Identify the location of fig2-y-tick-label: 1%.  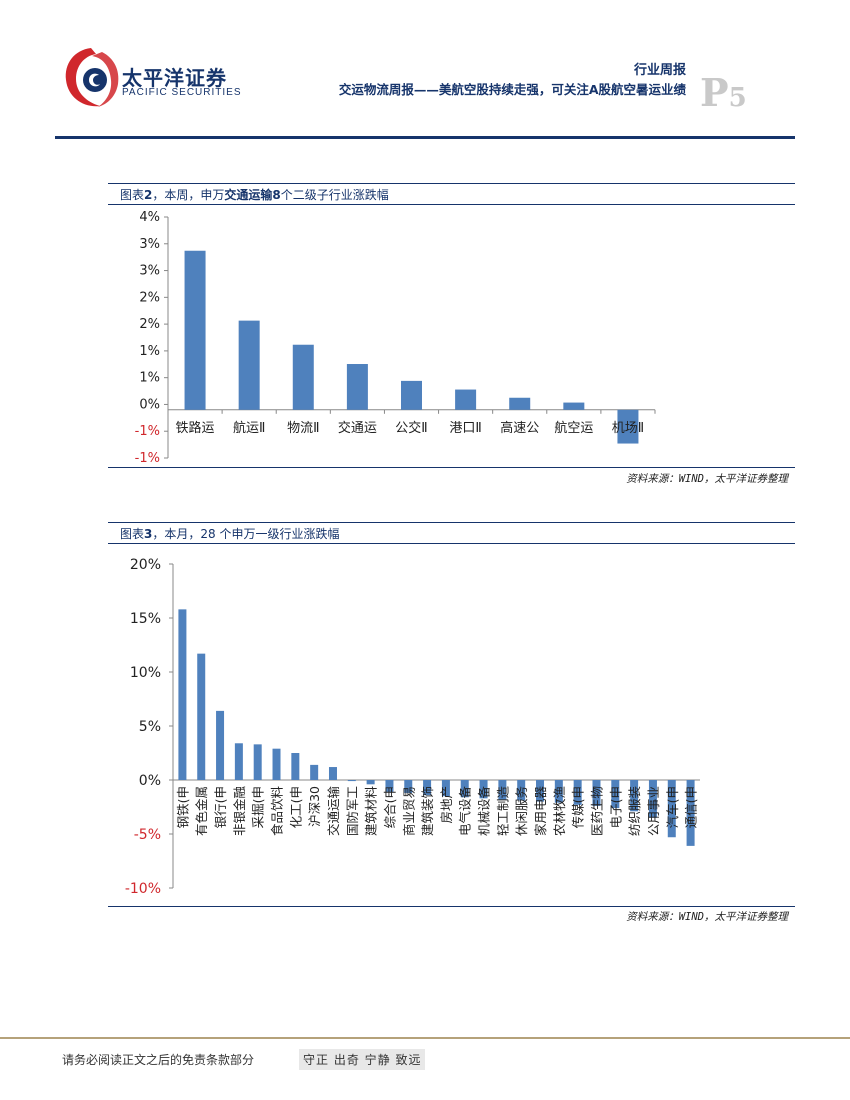
(149, 378).